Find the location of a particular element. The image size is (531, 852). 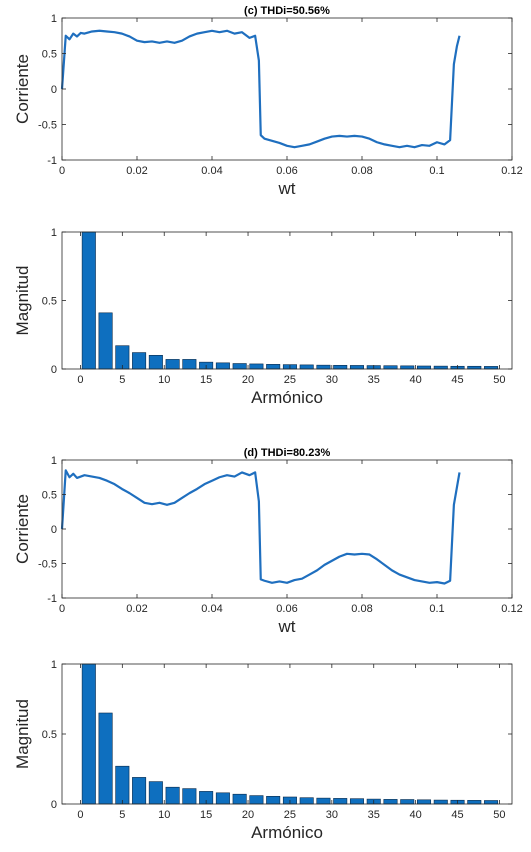

x-tick-label: 0.1 is located at coordinates (436, 171).